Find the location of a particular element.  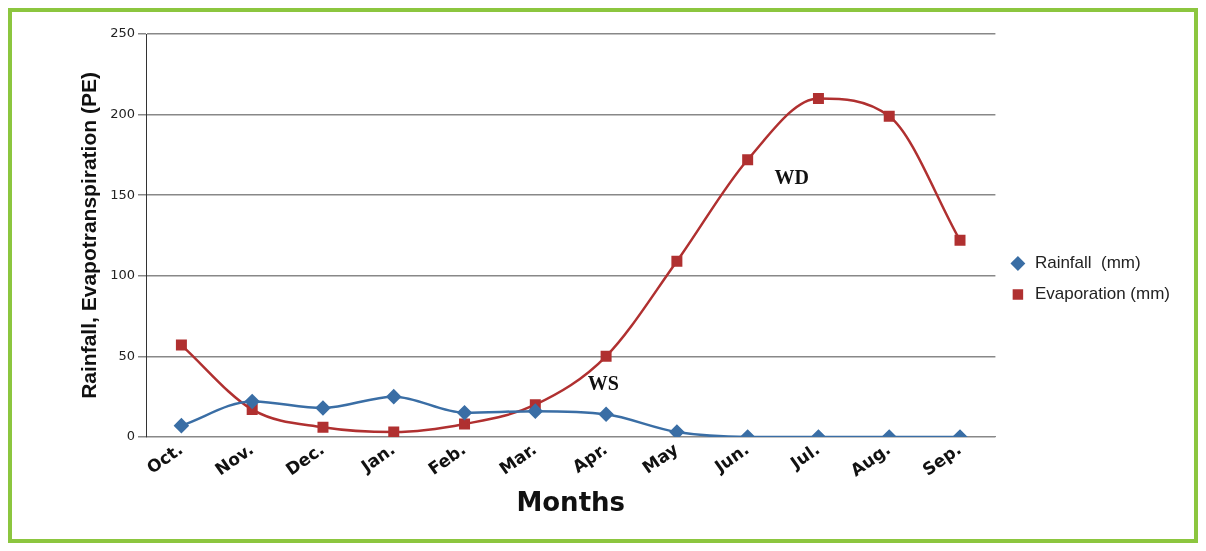

y-tick-label: 200 is located at coordinates (123, 113).